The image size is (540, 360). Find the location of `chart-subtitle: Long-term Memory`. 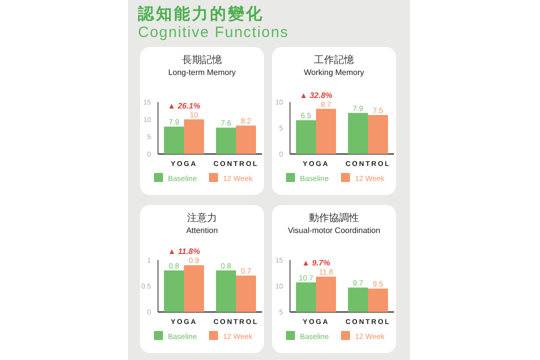

chart-subtitle: Long-term Memory is located at coordinates (202, 72).